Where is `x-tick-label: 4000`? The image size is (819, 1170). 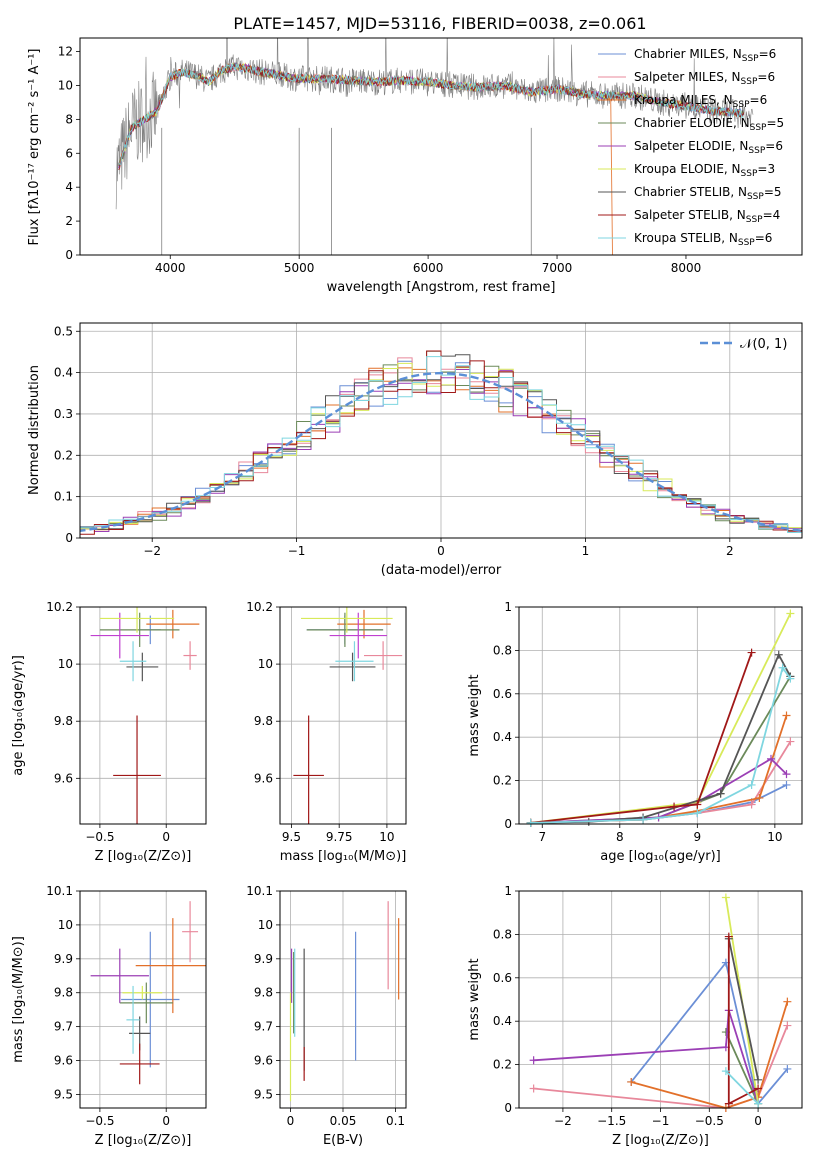 x-tick-label: 4000 is located at coordinates (170, 268).